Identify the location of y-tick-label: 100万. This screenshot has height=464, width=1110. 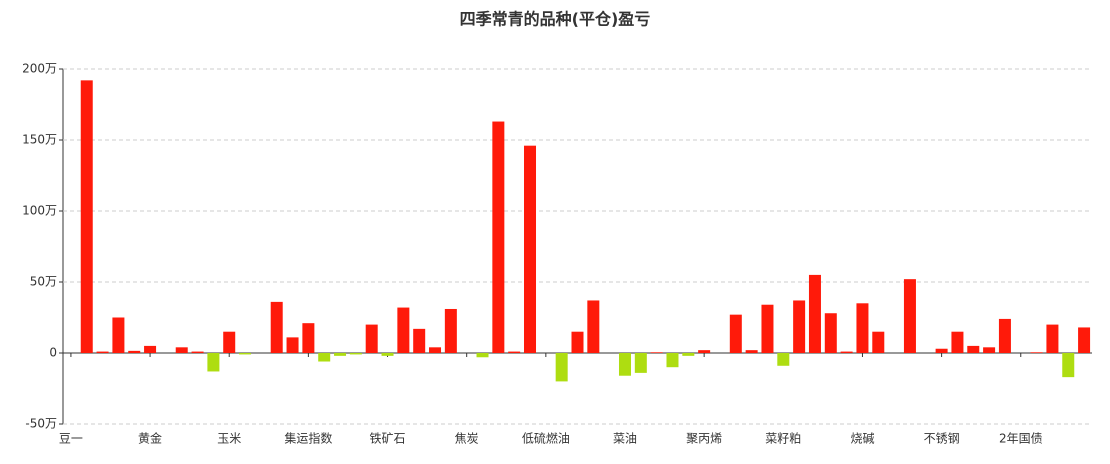
(39, 211).